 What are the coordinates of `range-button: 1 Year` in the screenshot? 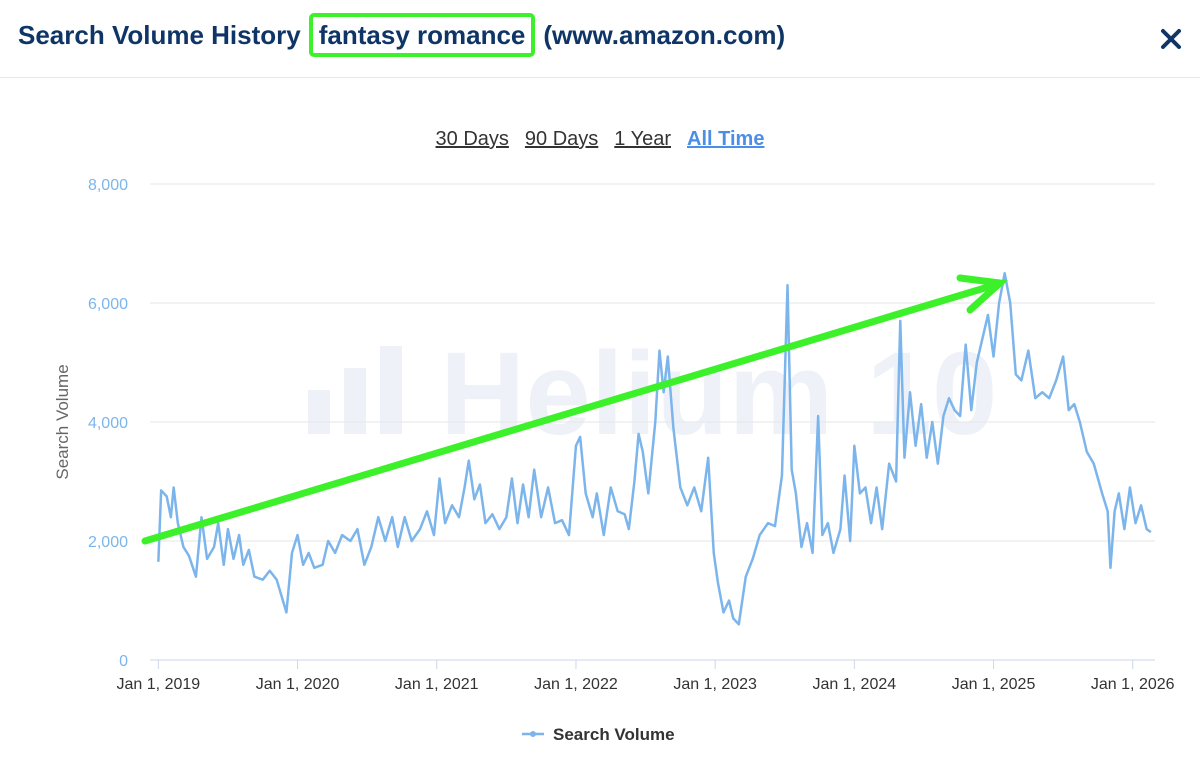 It's located at (643, 139).